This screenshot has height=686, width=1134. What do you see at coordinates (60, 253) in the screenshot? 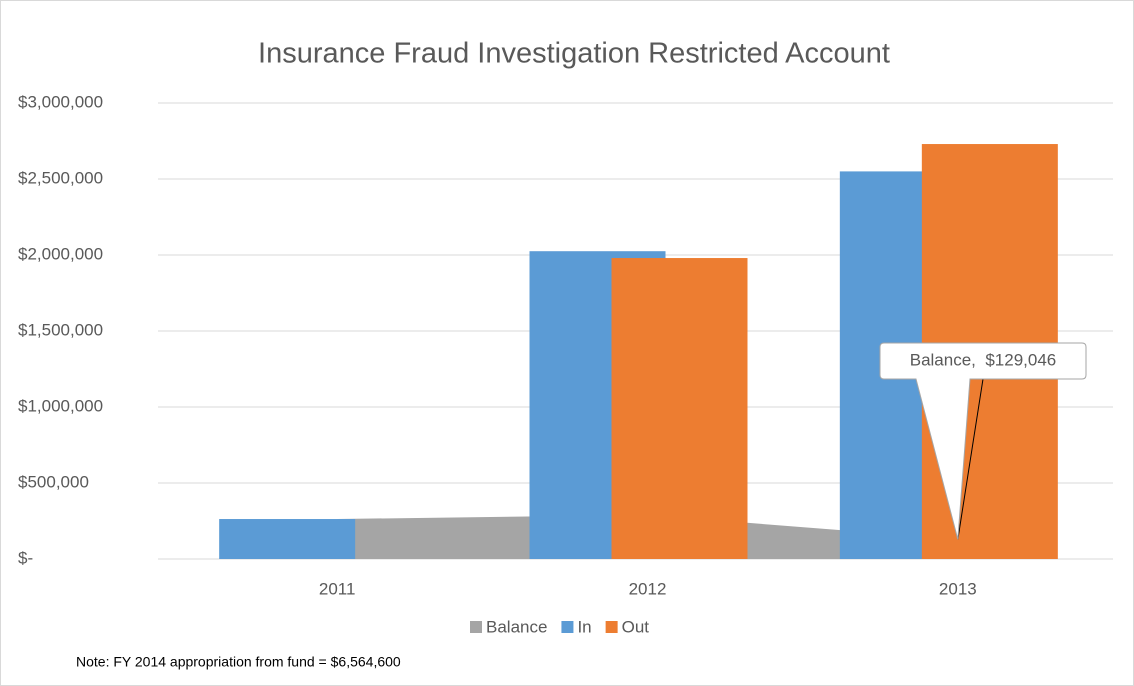
I see `y-tick-label: $2,000,000` at bounding box center [60, 253].